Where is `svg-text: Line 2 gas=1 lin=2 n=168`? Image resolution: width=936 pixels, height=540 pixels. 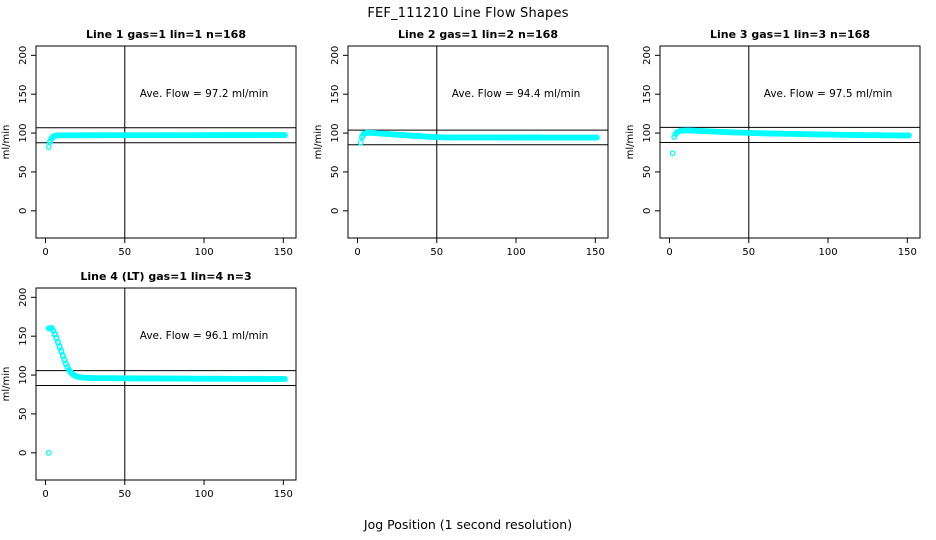
svg-text: Line 2 gas=1 lin=2 n=168 is located at coordinates (478, 34).